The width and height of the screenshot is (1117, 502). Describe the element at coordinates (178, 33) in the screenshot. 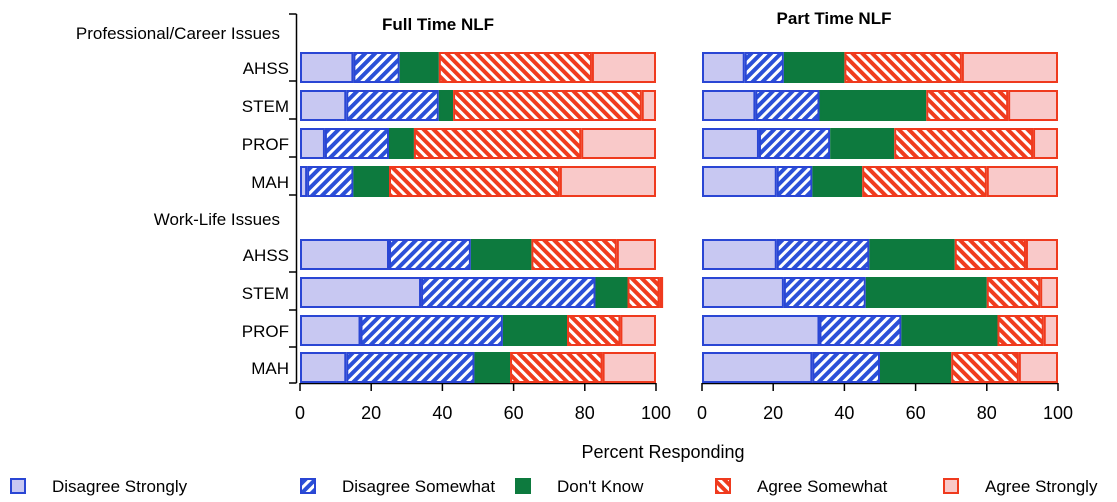

I see `group-label: Professional/Career Issues` at that location.